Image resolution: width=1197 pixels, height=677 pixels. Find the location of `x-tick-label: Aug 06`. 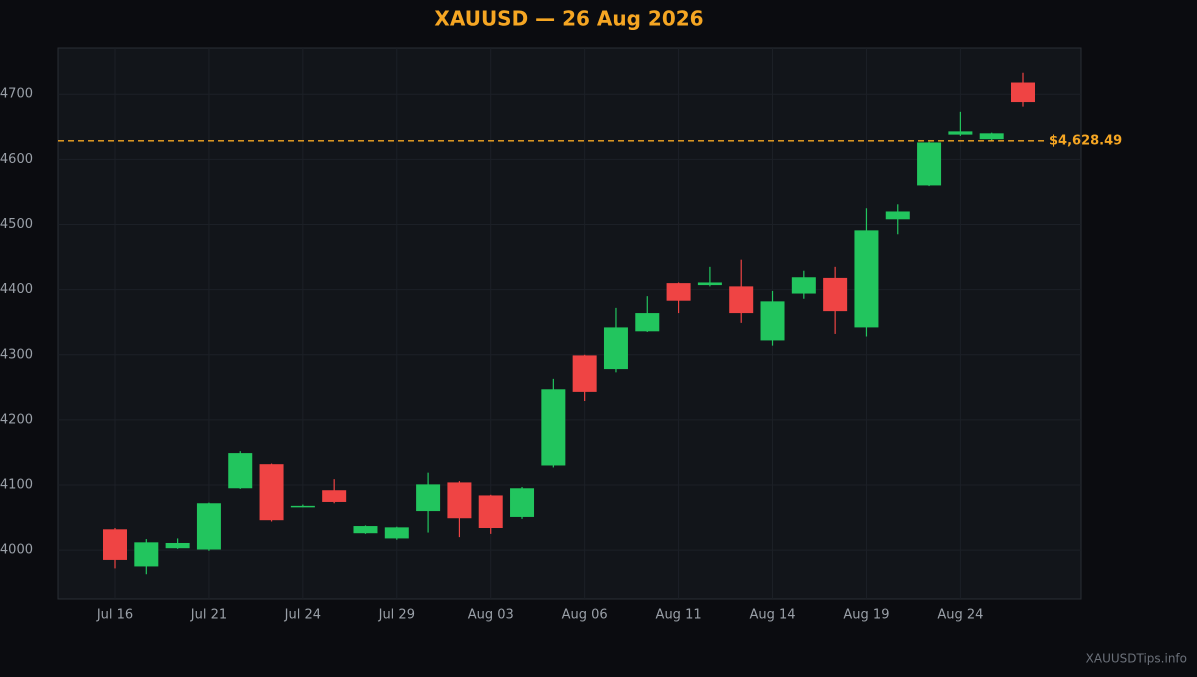

x-tick-label: Aug 06 is located at coordinates (585, 615).